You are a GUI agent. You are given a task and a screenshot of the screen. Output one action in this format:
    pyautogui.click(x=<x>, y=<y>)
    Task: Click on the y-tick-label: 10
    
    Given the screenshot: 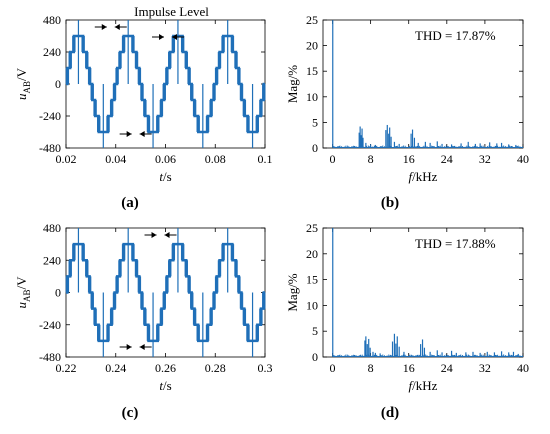 What is the action you would take?
    pyautogui.click(x=312, y=97)
    